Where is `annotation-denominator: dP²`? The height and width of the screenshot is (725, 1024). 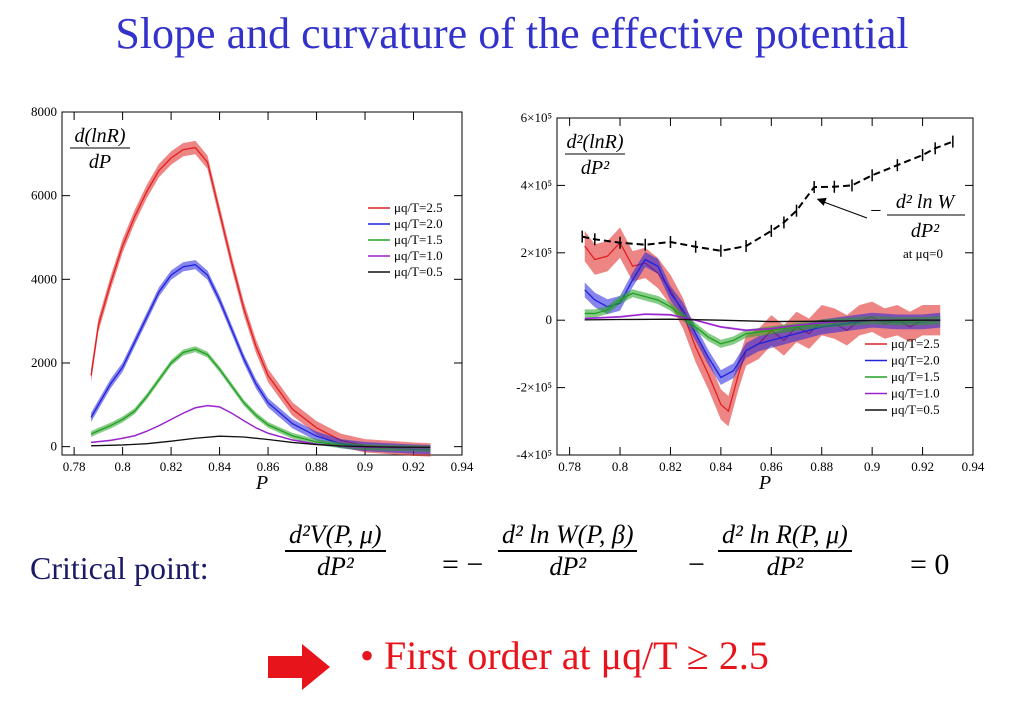
annotation-denominator: dP² is located at coordinates (925, 231).